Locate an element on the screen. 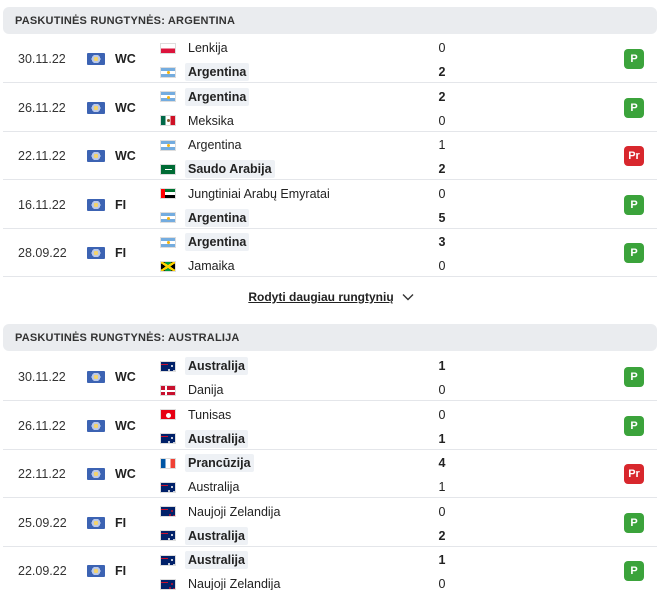  away-team: Jamaika is located at coordinates (199, 266).